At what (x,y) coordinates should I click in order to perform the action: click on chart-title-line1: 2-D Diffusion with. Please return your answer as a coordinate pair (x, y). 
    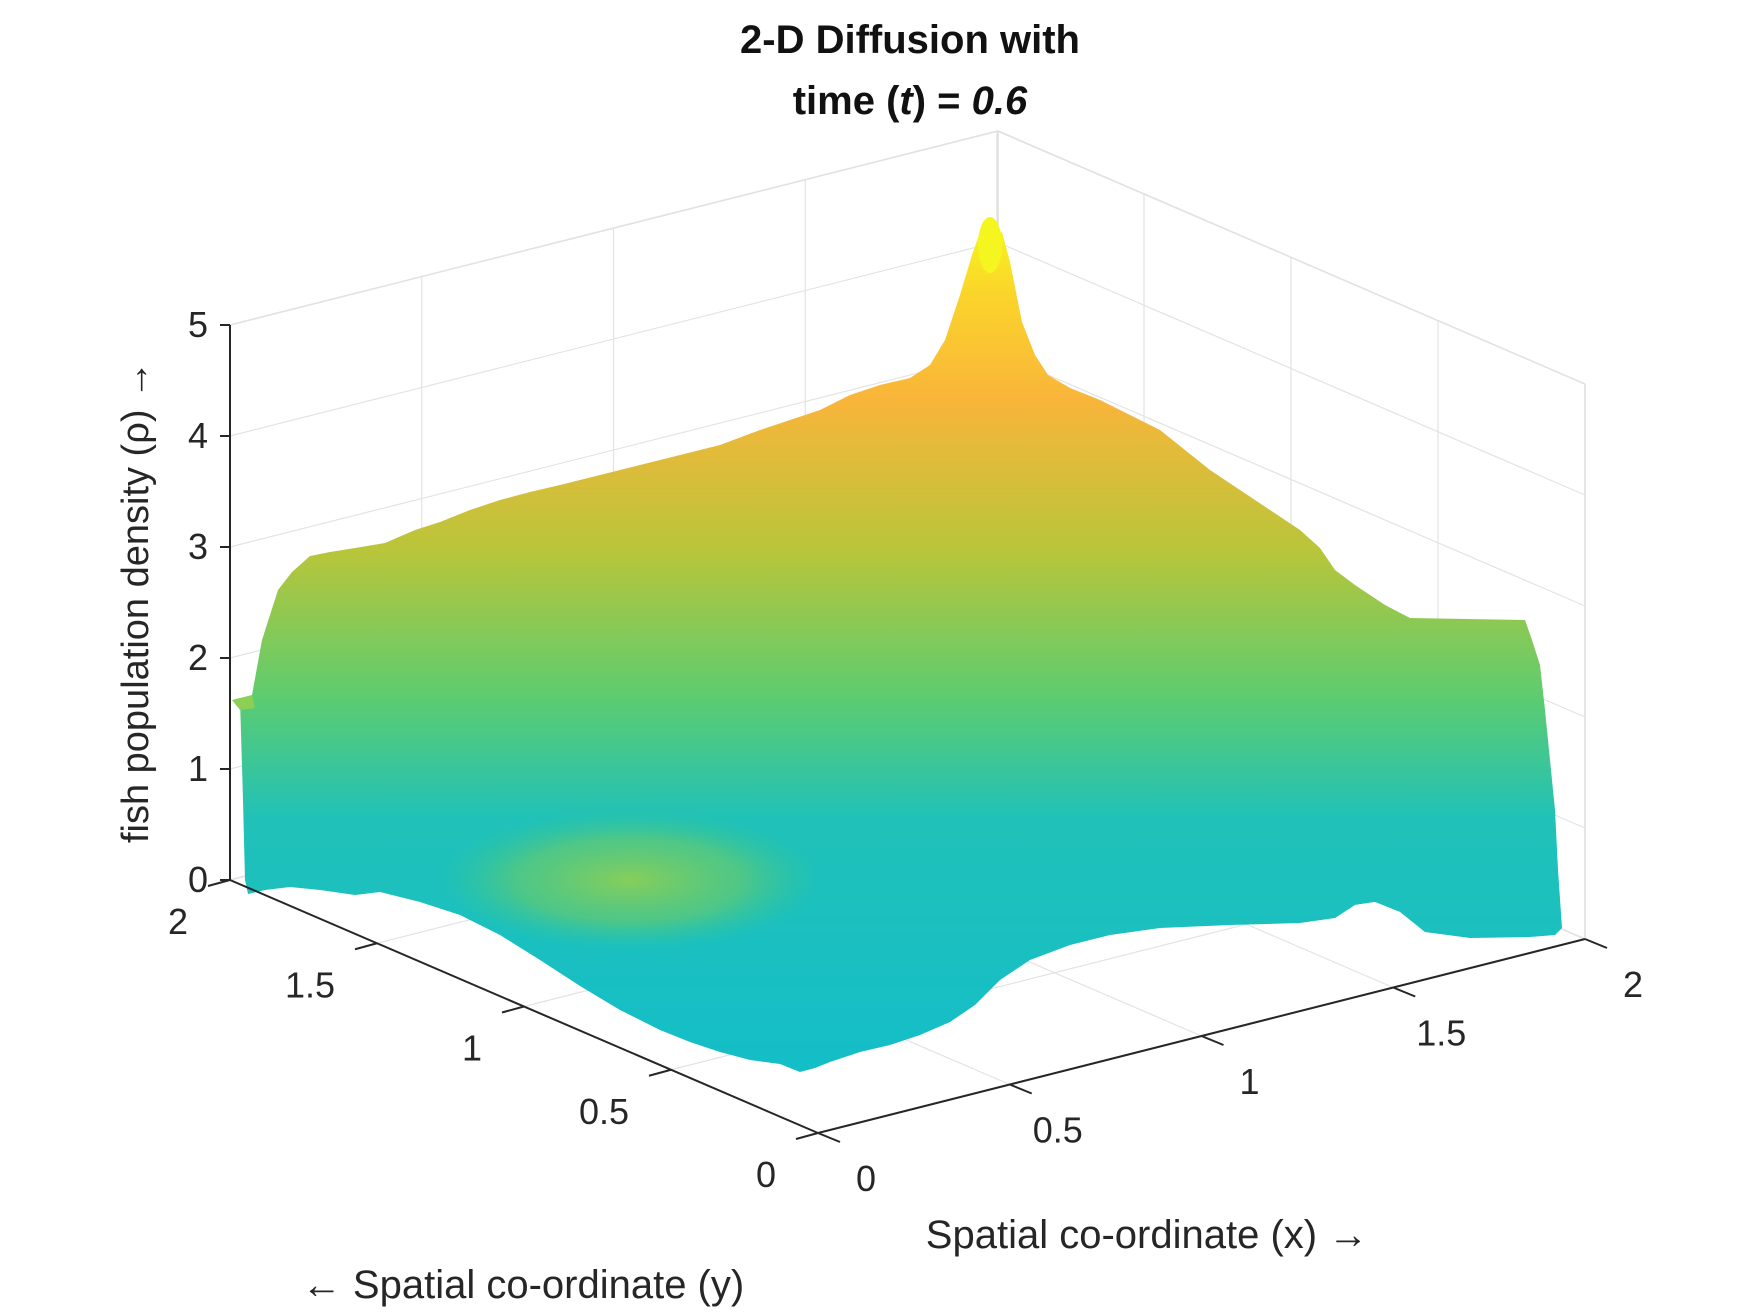
    Looking at the image, I should click on (910, 40).